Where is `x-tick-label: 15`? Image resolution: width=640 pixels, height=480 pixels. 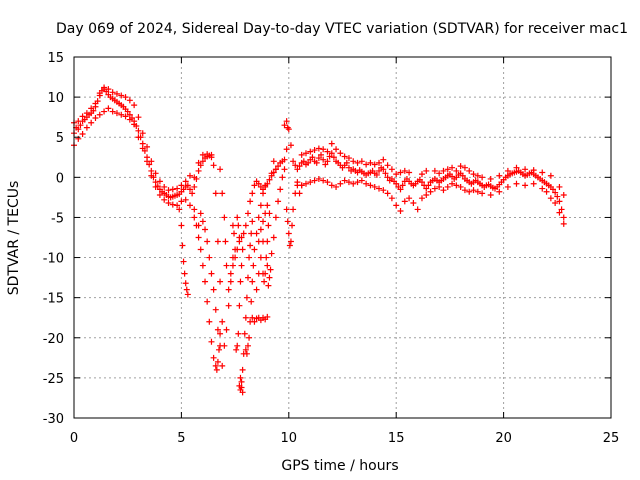 x-tick-label: 15 is located at coordinates (396, 438).